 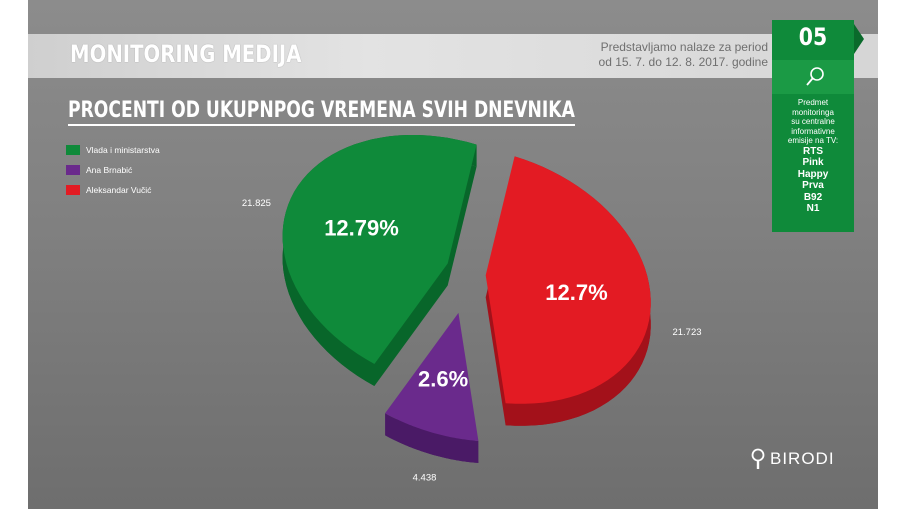 What do you see at coordinates (256, 203) in the screenshot?
I see `value-label: 21.825` at bounding box center [256, 203].